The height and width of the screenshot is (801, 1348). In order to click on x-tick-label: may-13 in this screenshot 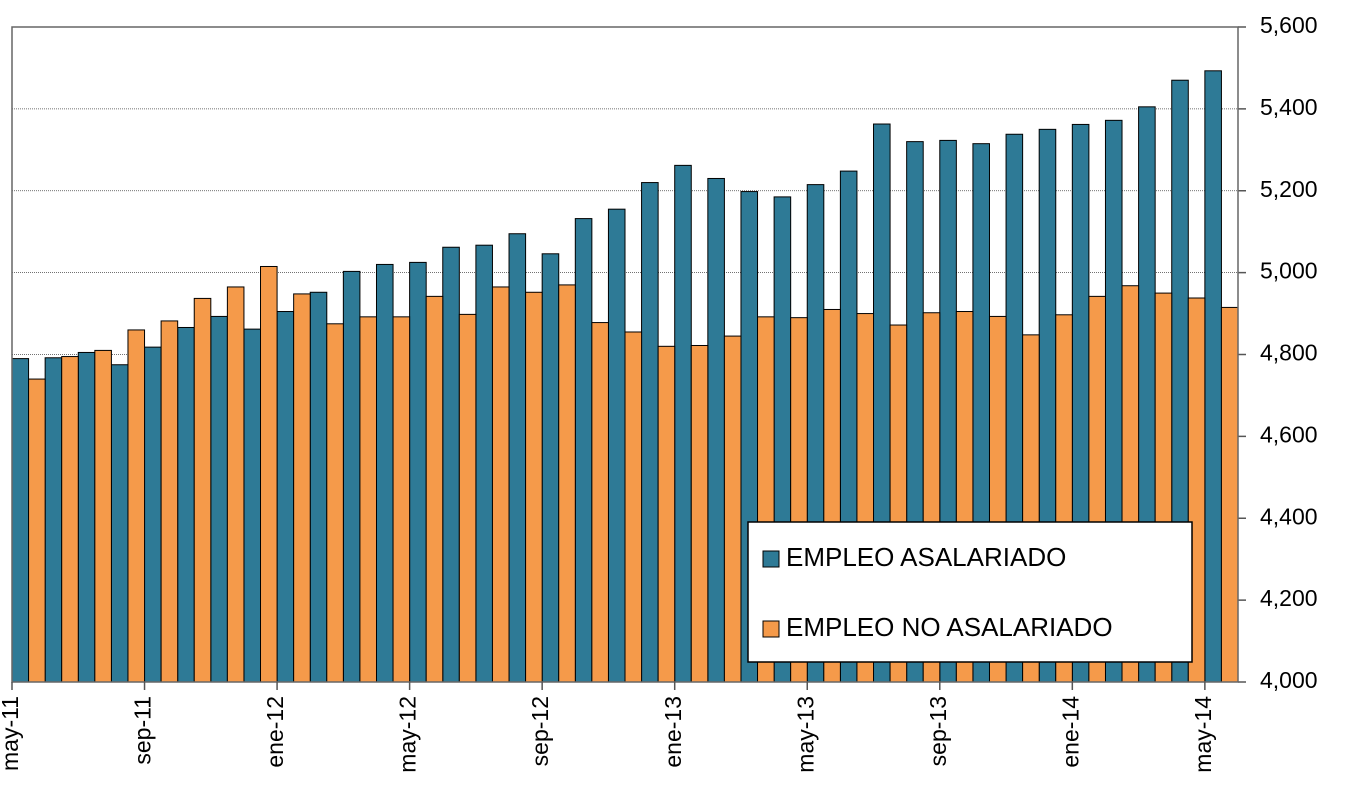, I will do `click(805, 734)`.